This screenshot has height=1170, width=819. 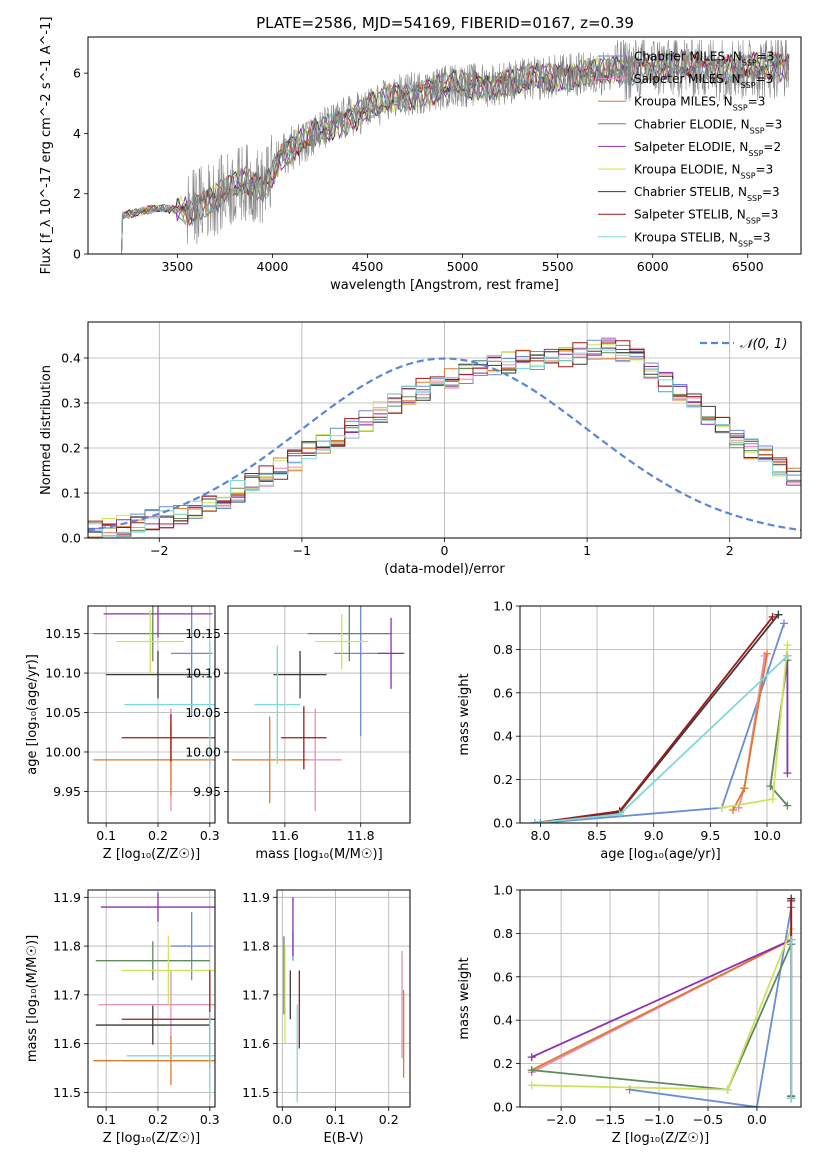 I want to click on y-tick-label: 6, so click(x=77, y=73).